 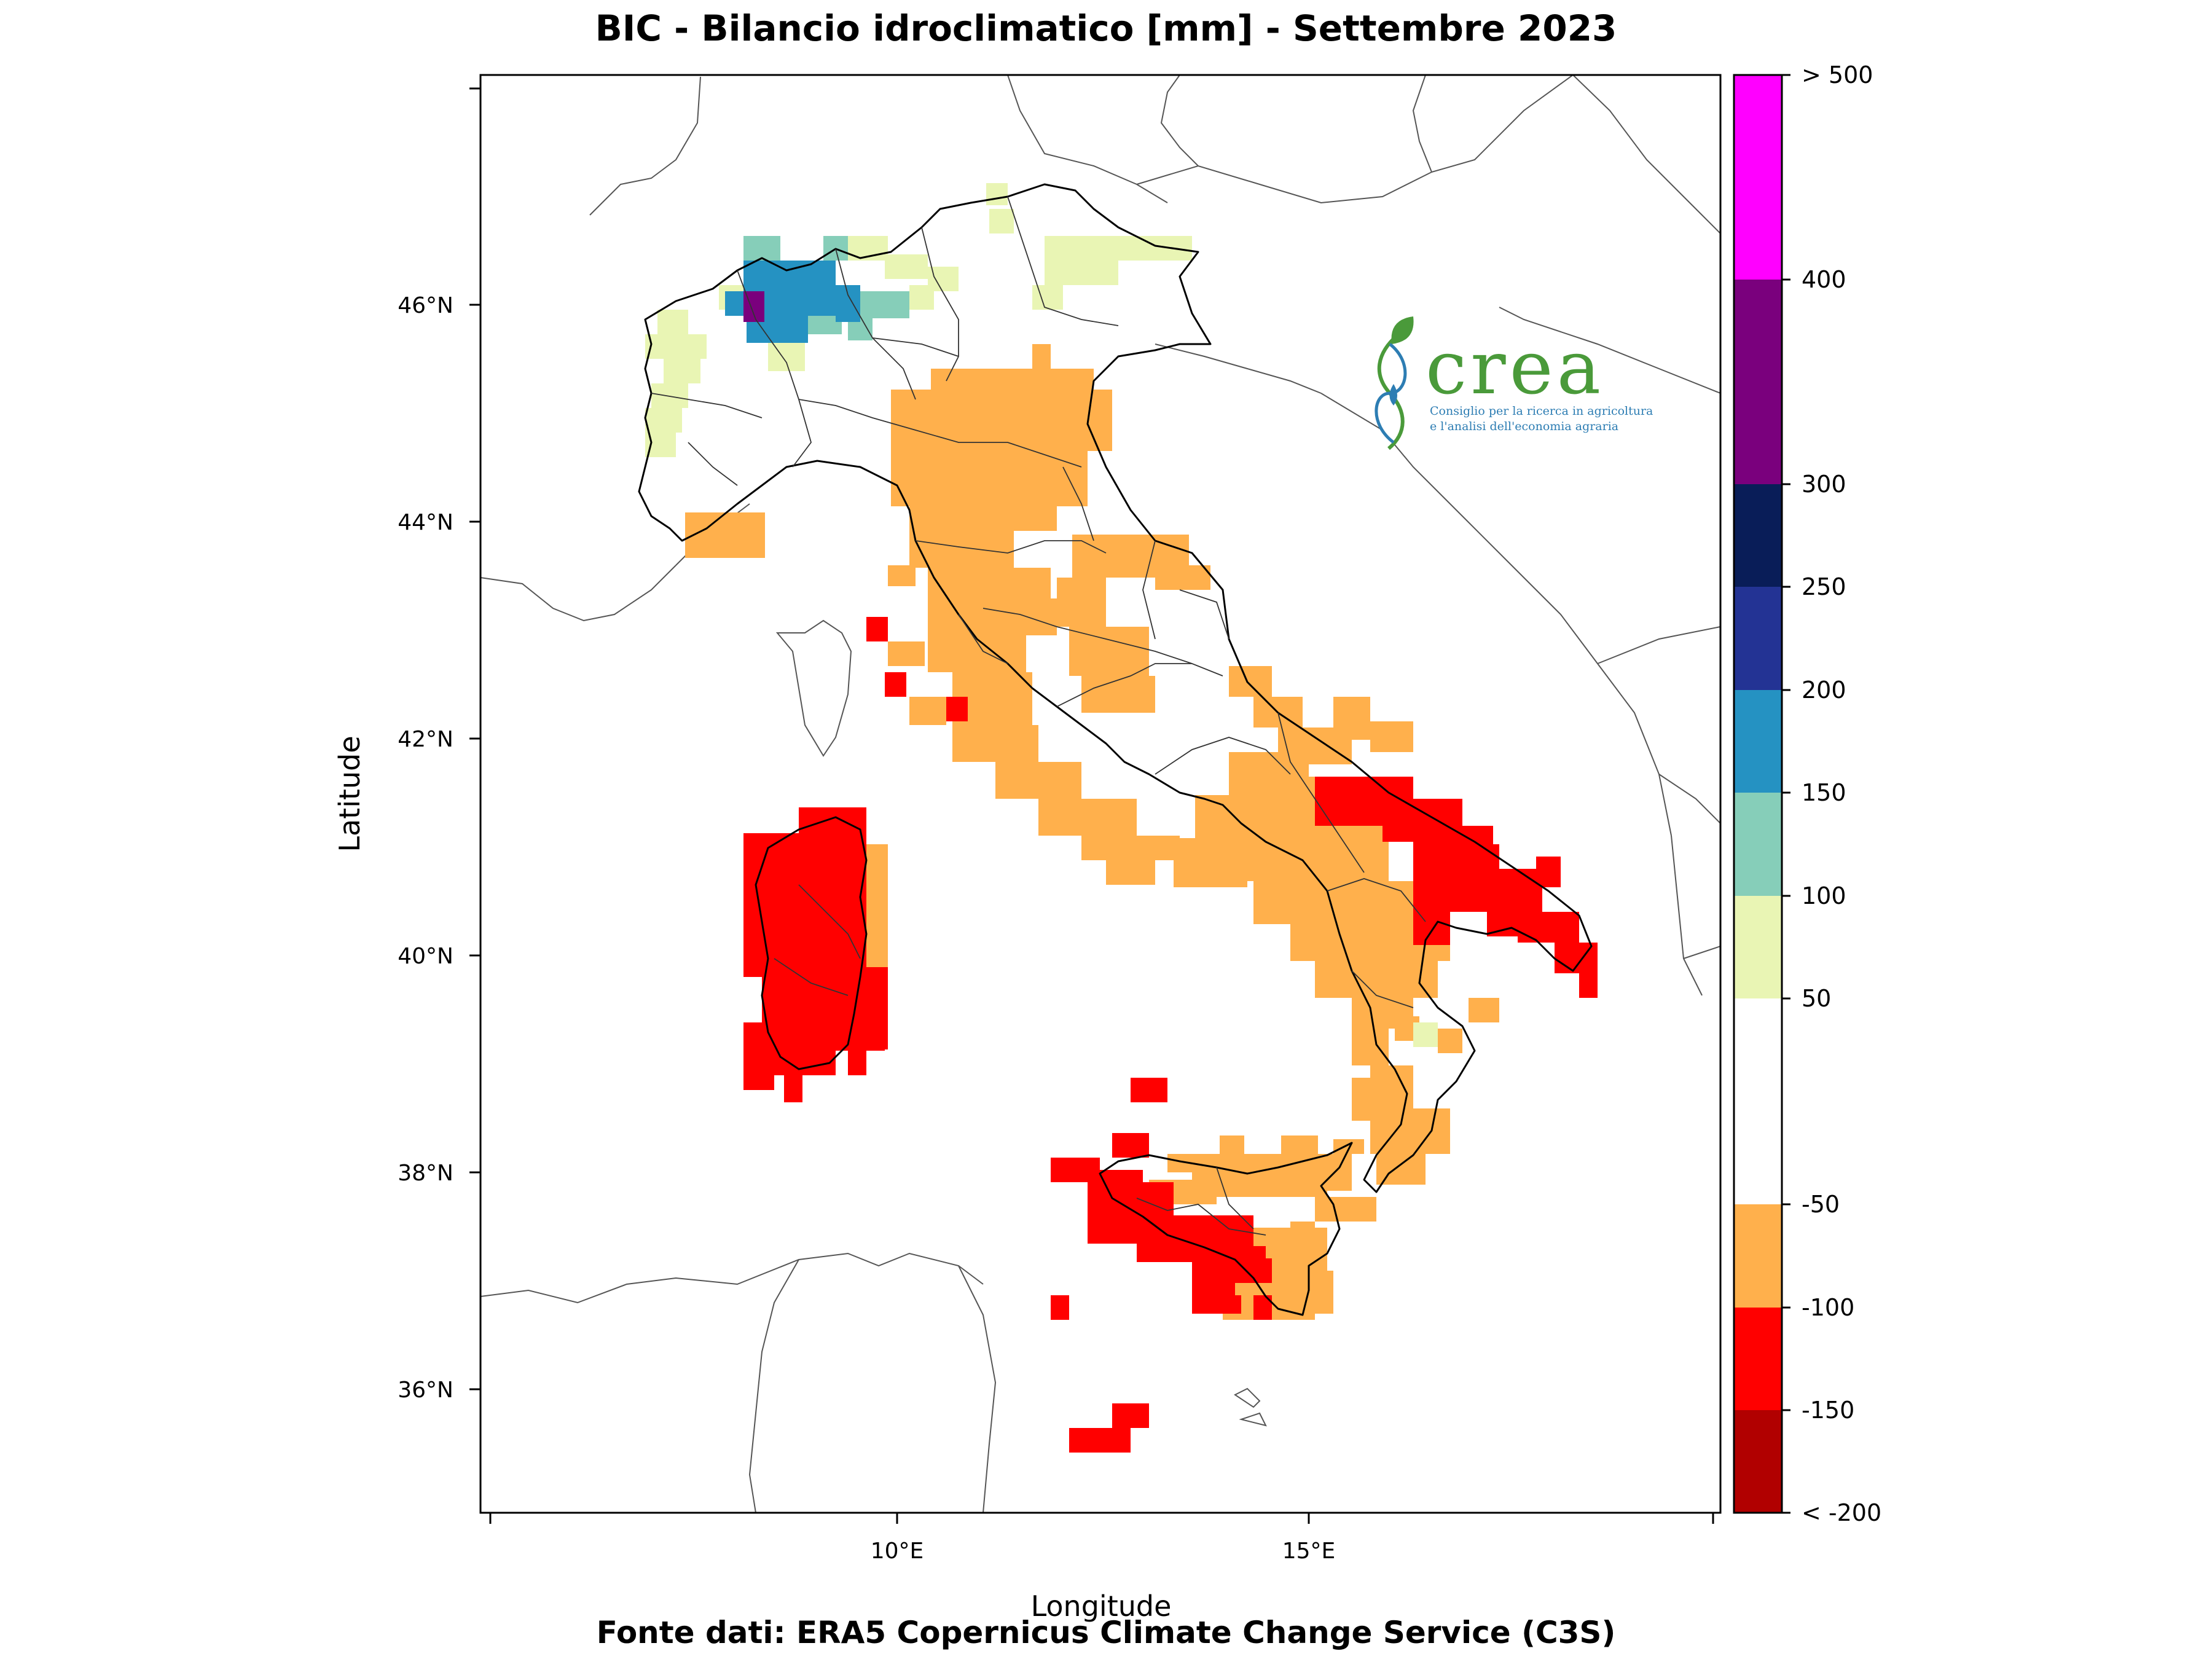 What do you see at coordinates (1101, 1518) in the screenshot?
I see `longitude-ticks` at bounding box center [1101, 1518].